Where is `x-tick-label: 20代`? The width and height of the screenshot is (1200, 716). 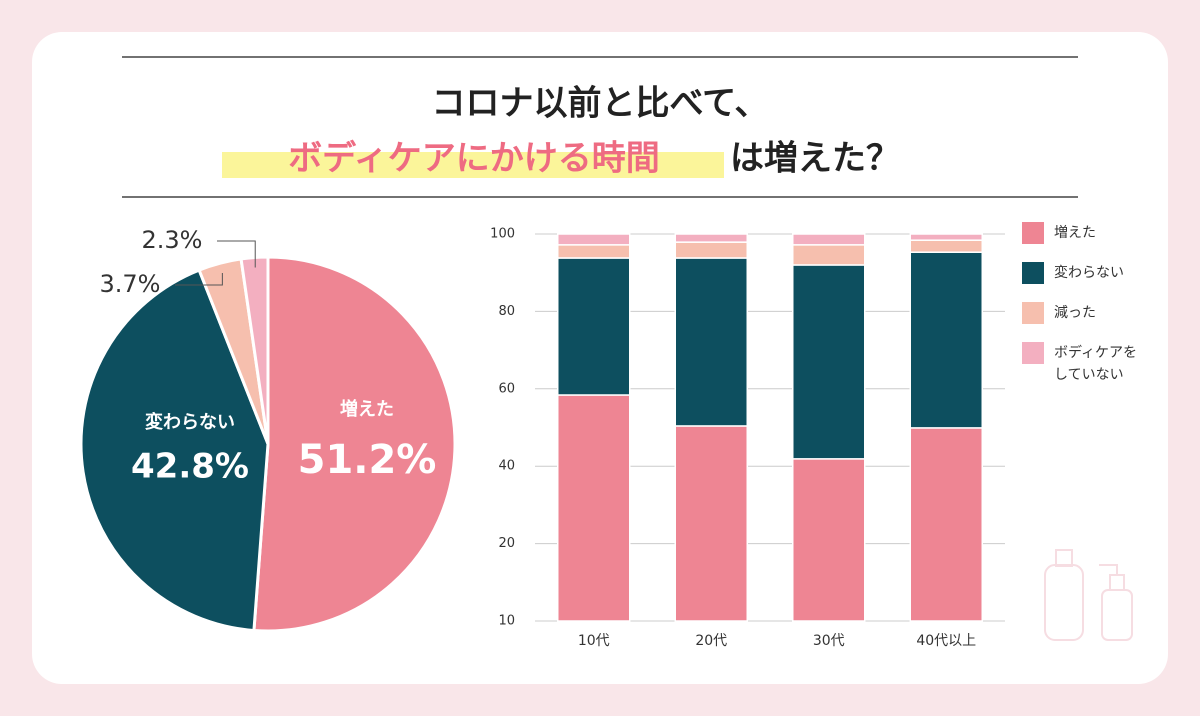 x-tick-label: 20代 is located at coordinates (711, 641).